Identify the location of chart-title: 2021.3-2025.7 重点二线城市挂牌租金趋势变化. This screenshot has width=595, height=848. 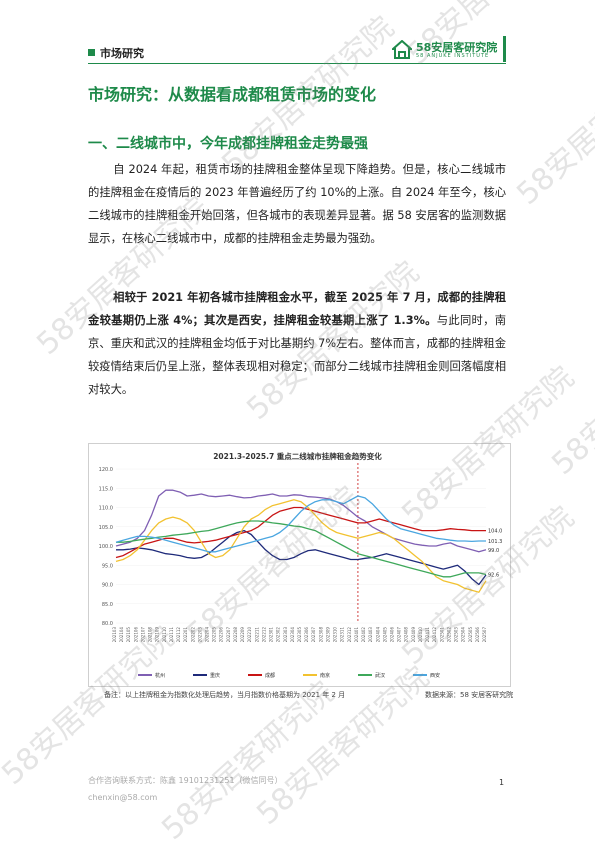
(297, 456).